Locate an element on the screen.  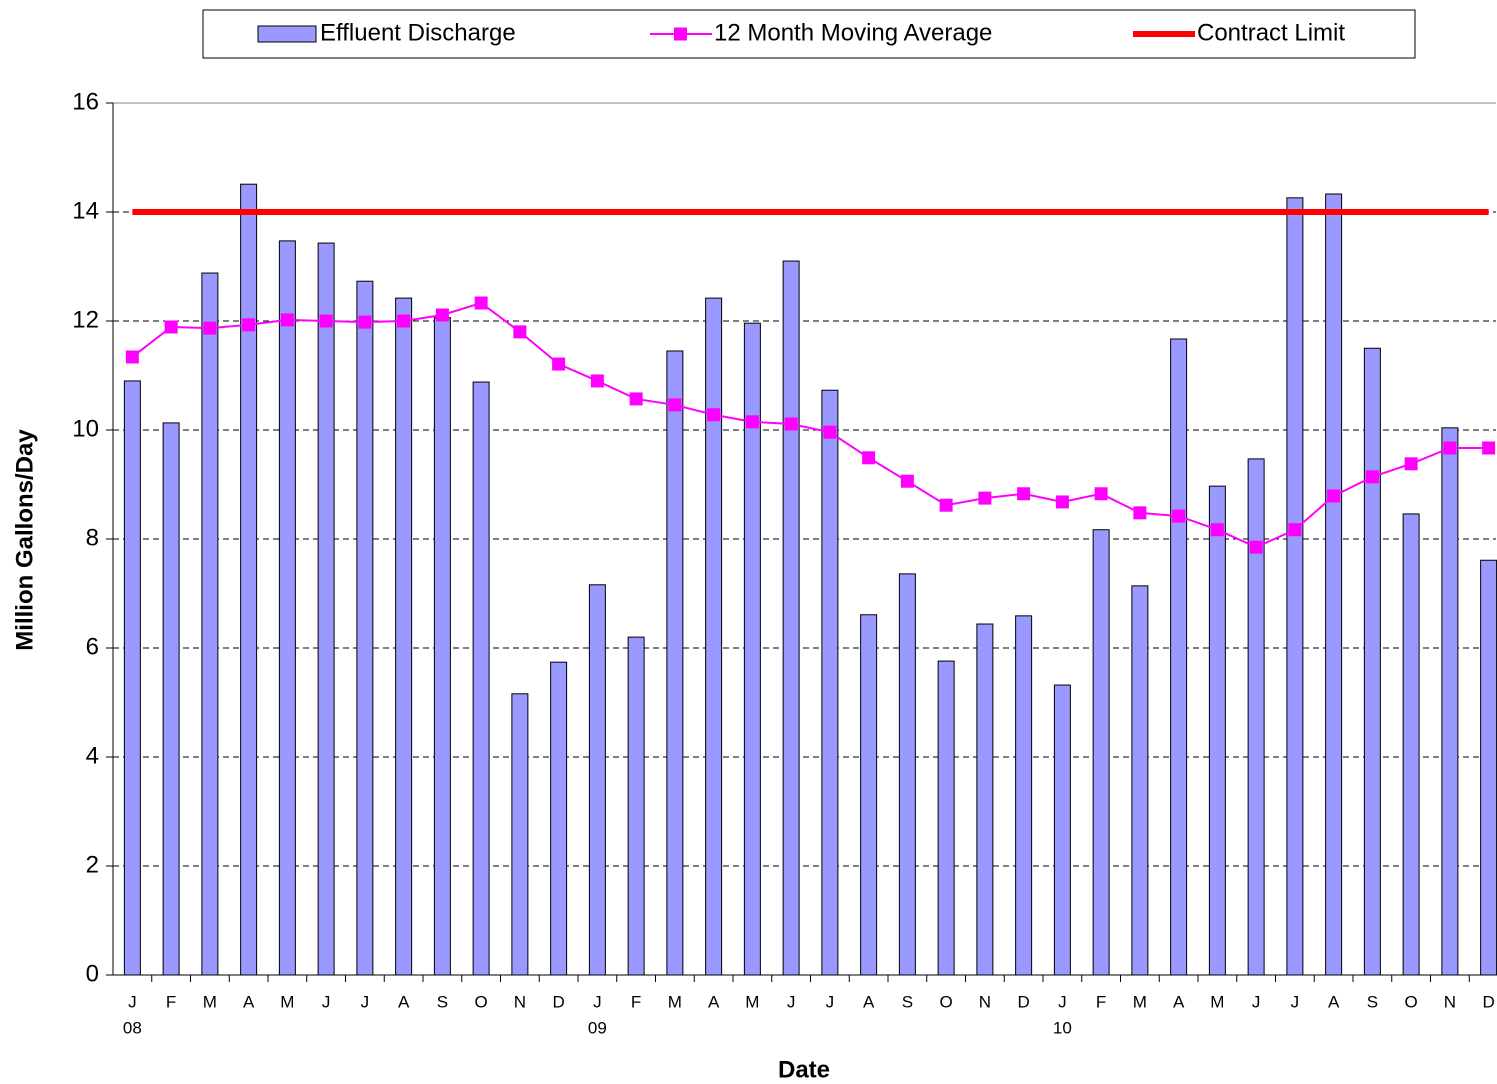
x-axis-title: Date is located at coordinates (804, 1069).